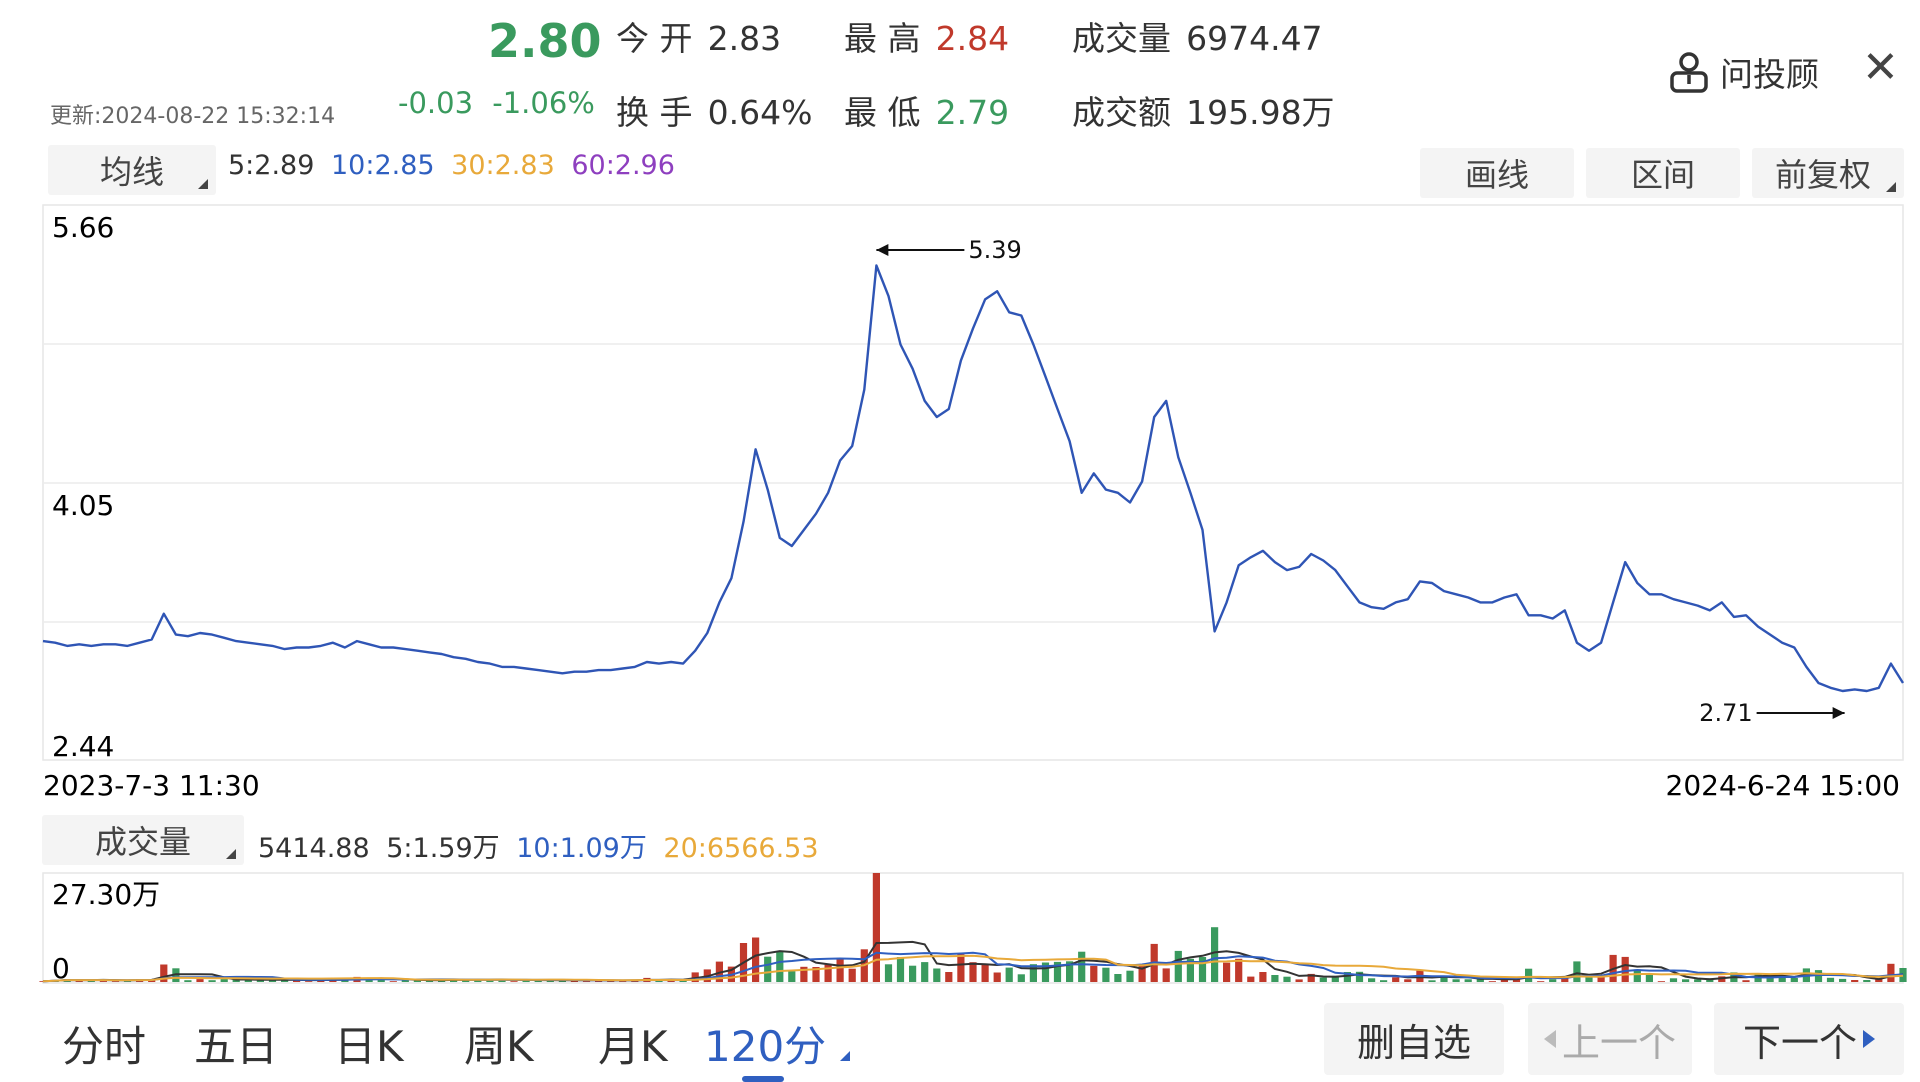  I want to click on previous-arrow-icon, so click(1549, 1039).